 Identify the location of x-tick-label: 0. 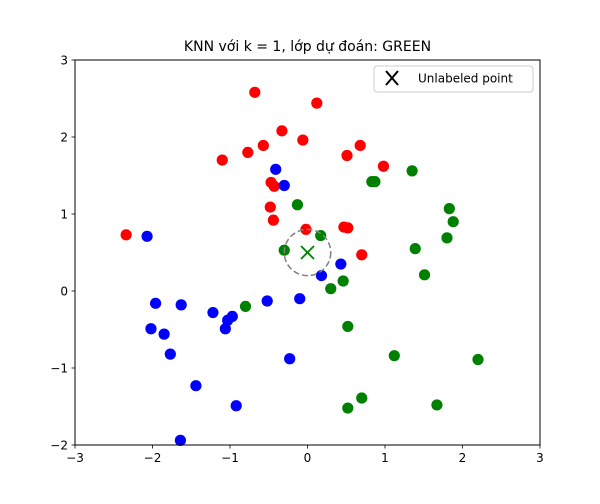
(308, 458).